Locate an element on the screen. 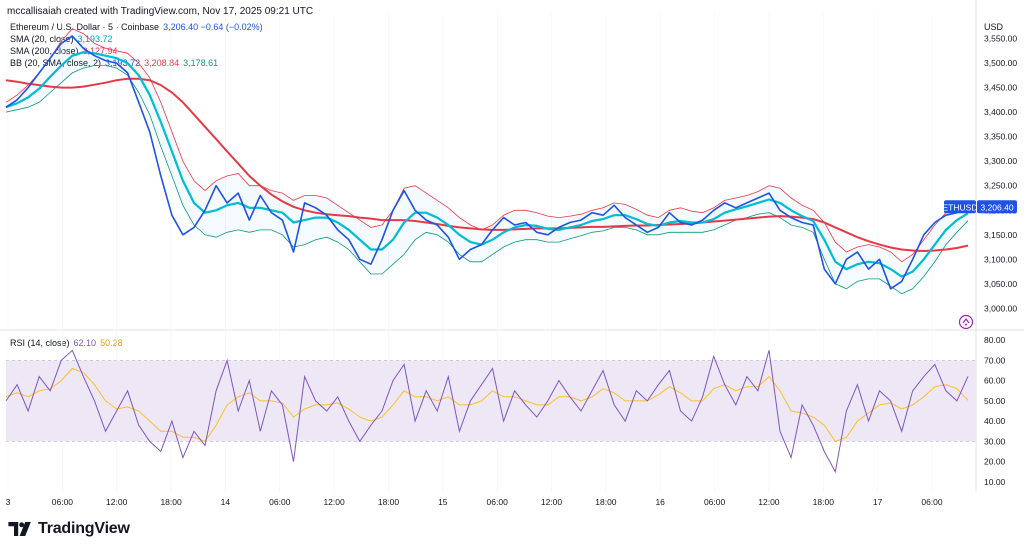 The height and width of the screenshot is (548, 1024). legend-sma200: SMA (200, close) 3,127.94 is located at coordinates (64, 51).